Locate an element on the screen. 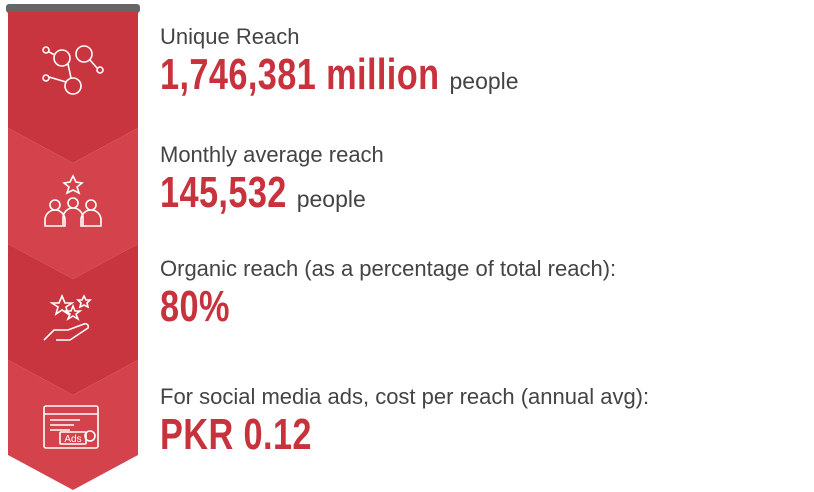  stat-item: Monthly average reach 145,532 people is located at coordinates (272, 180).